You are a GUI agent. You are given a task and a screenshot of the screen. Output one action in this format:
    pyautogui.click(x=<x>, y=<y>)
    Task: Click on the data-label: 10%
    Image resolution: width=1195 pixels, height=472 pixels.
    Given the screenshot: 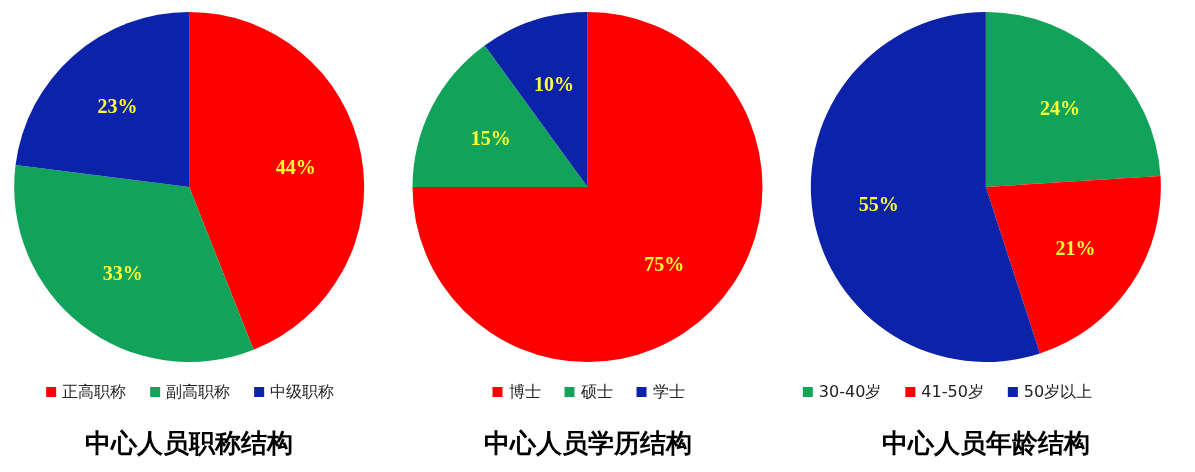 What is the action you would take?
    pyautogui.click(x=553, y=83)
    